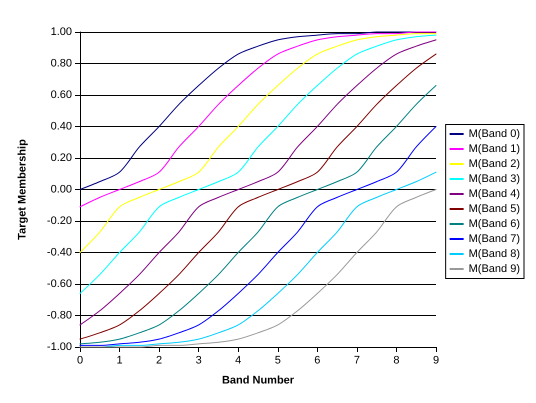 The width and height of the screenshot is (536, 403). What do you see at coordinates (159, 360) in the screenshot?
I see `x-tick-label: 2` at bounding box center [159, 360].